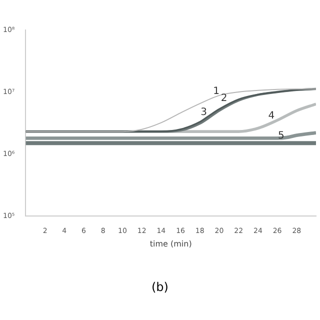 The width and height of the screenshot is (320, 320). What do you see at coordinates (281, 136) in the screenshot?
I see `annotation: 5` at bounding box center [281, 136].